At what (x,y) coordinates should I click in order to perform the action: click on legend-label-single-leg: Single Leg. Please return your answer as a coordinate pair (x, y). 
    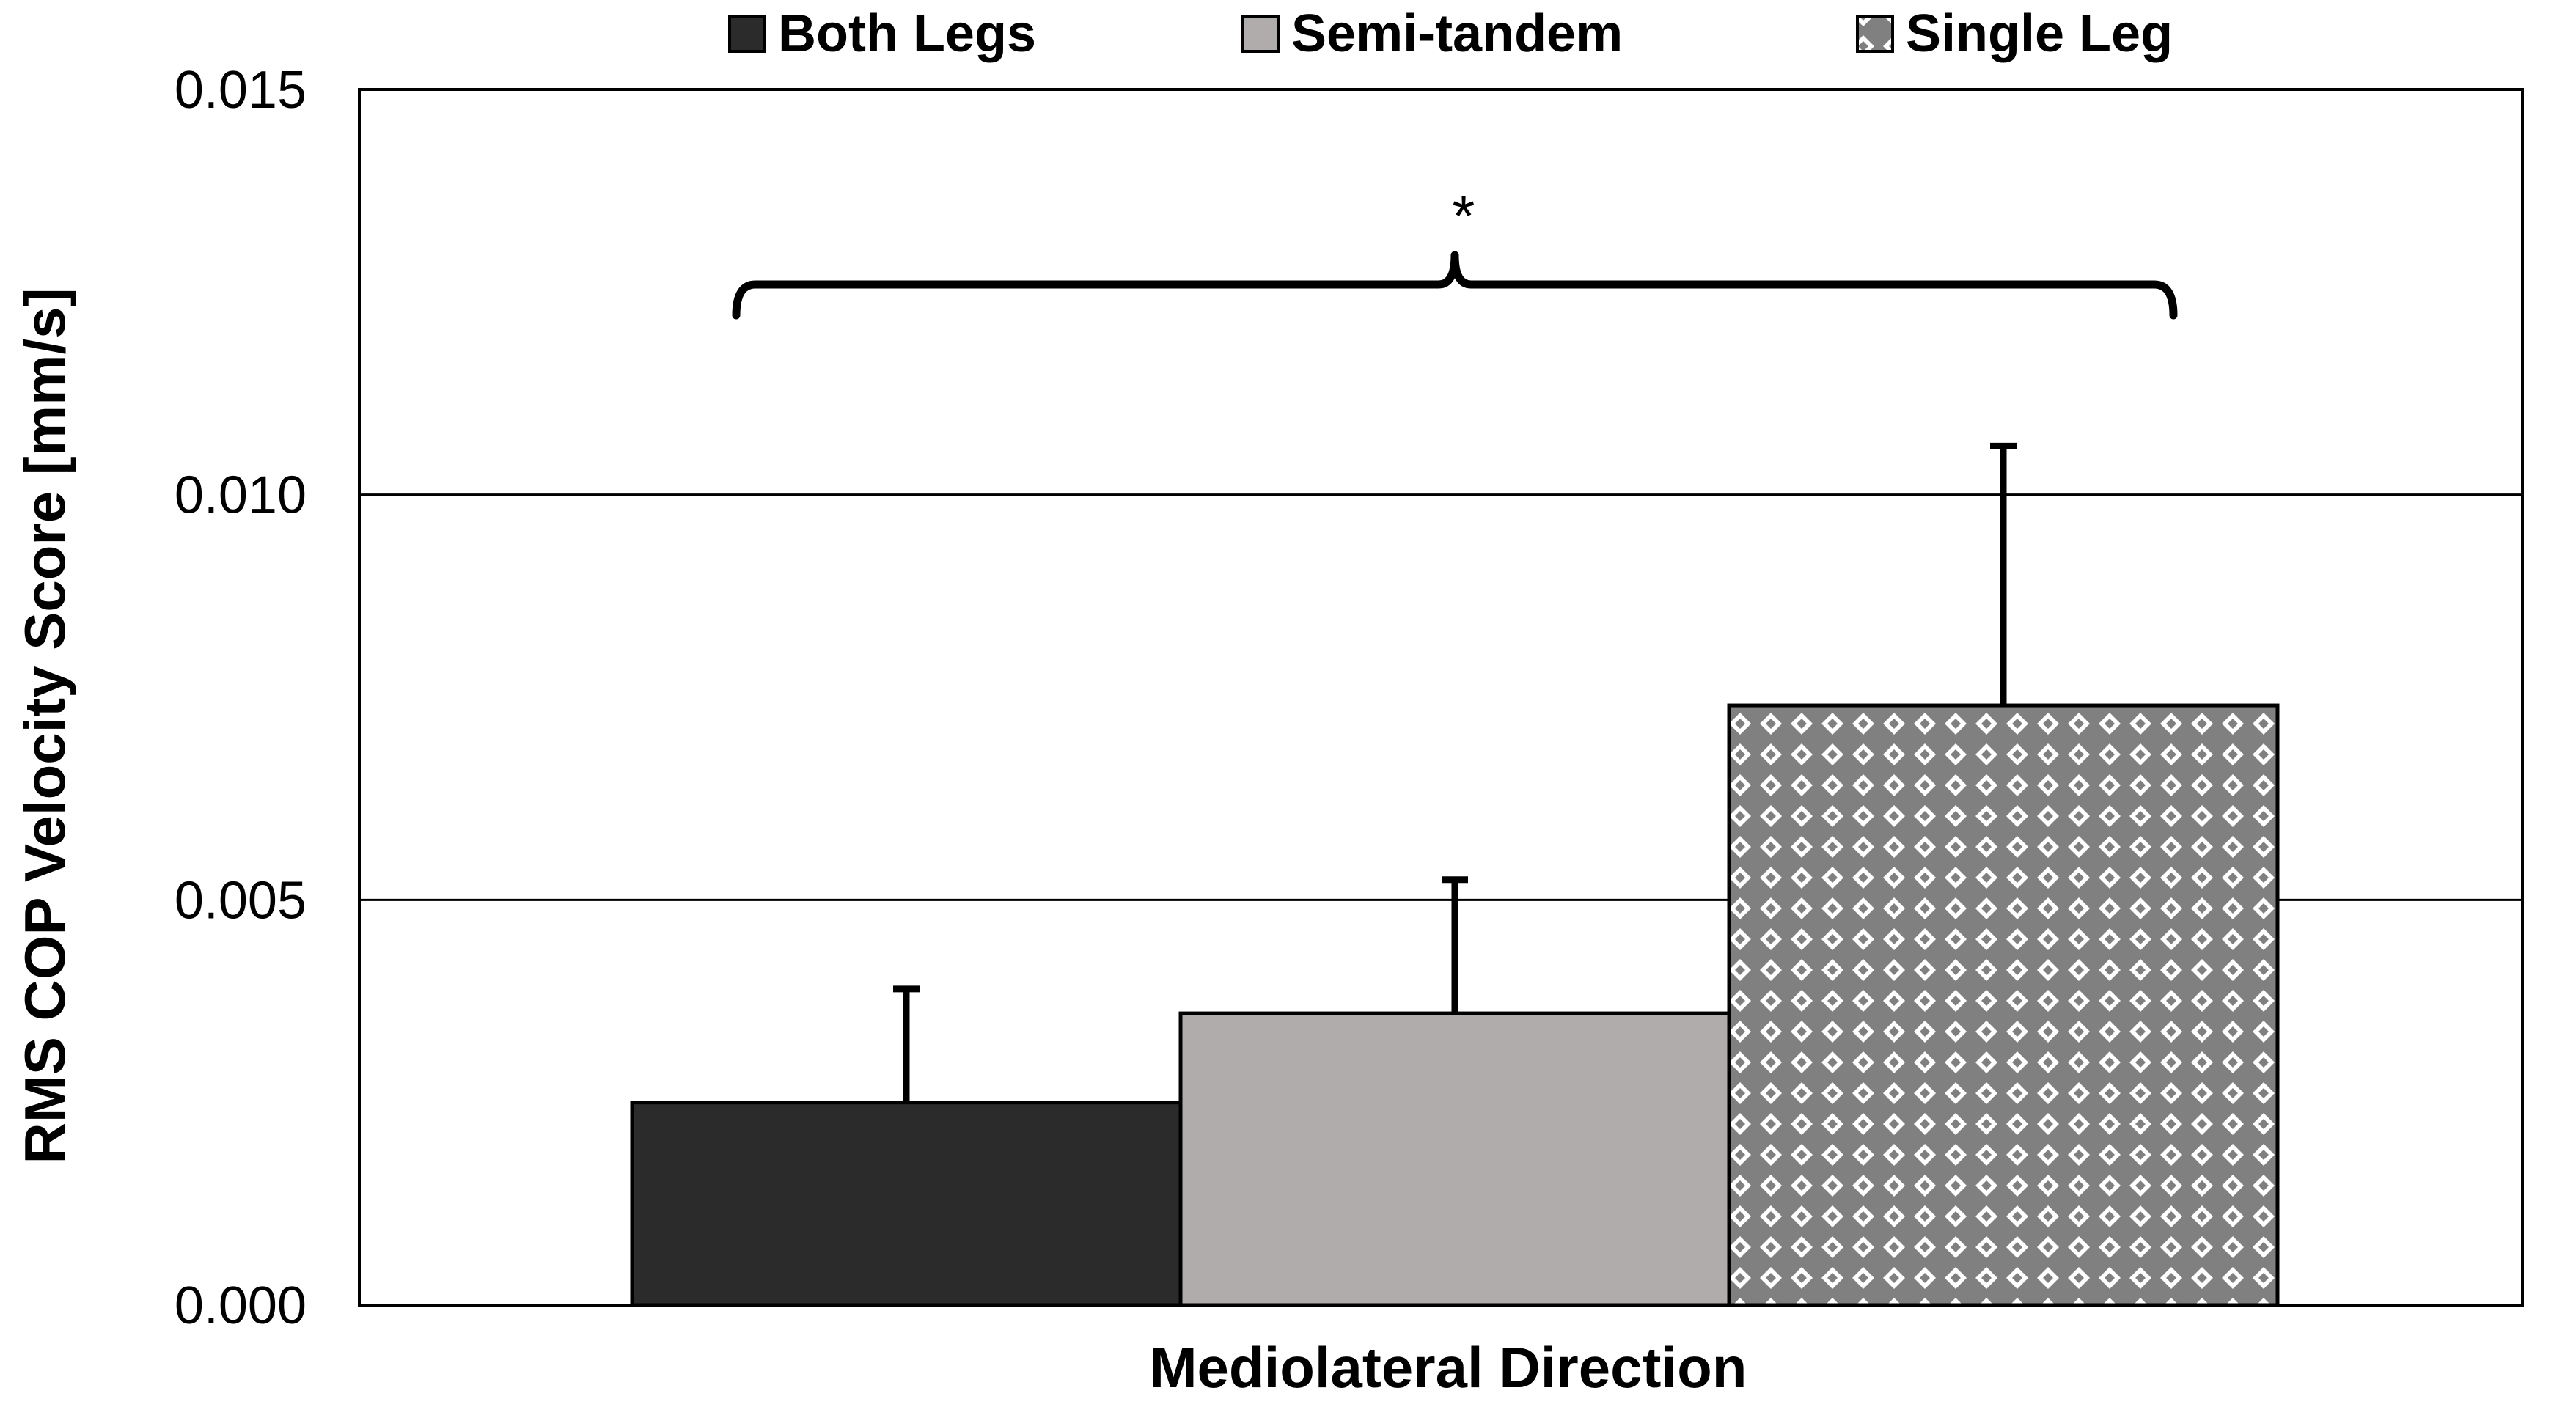
    Looking at the image, I should click on (2039, 33).